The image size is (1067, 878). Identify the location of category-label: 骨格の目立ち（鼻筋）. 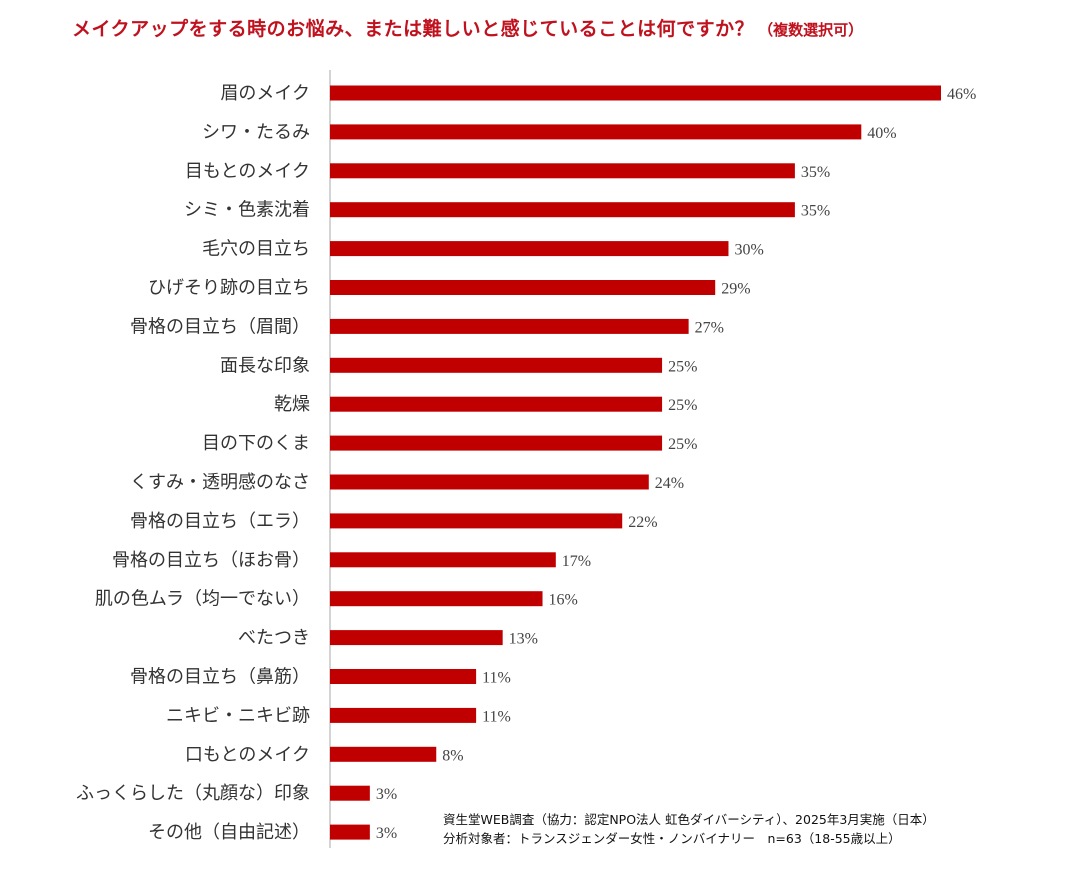
(220, 677).